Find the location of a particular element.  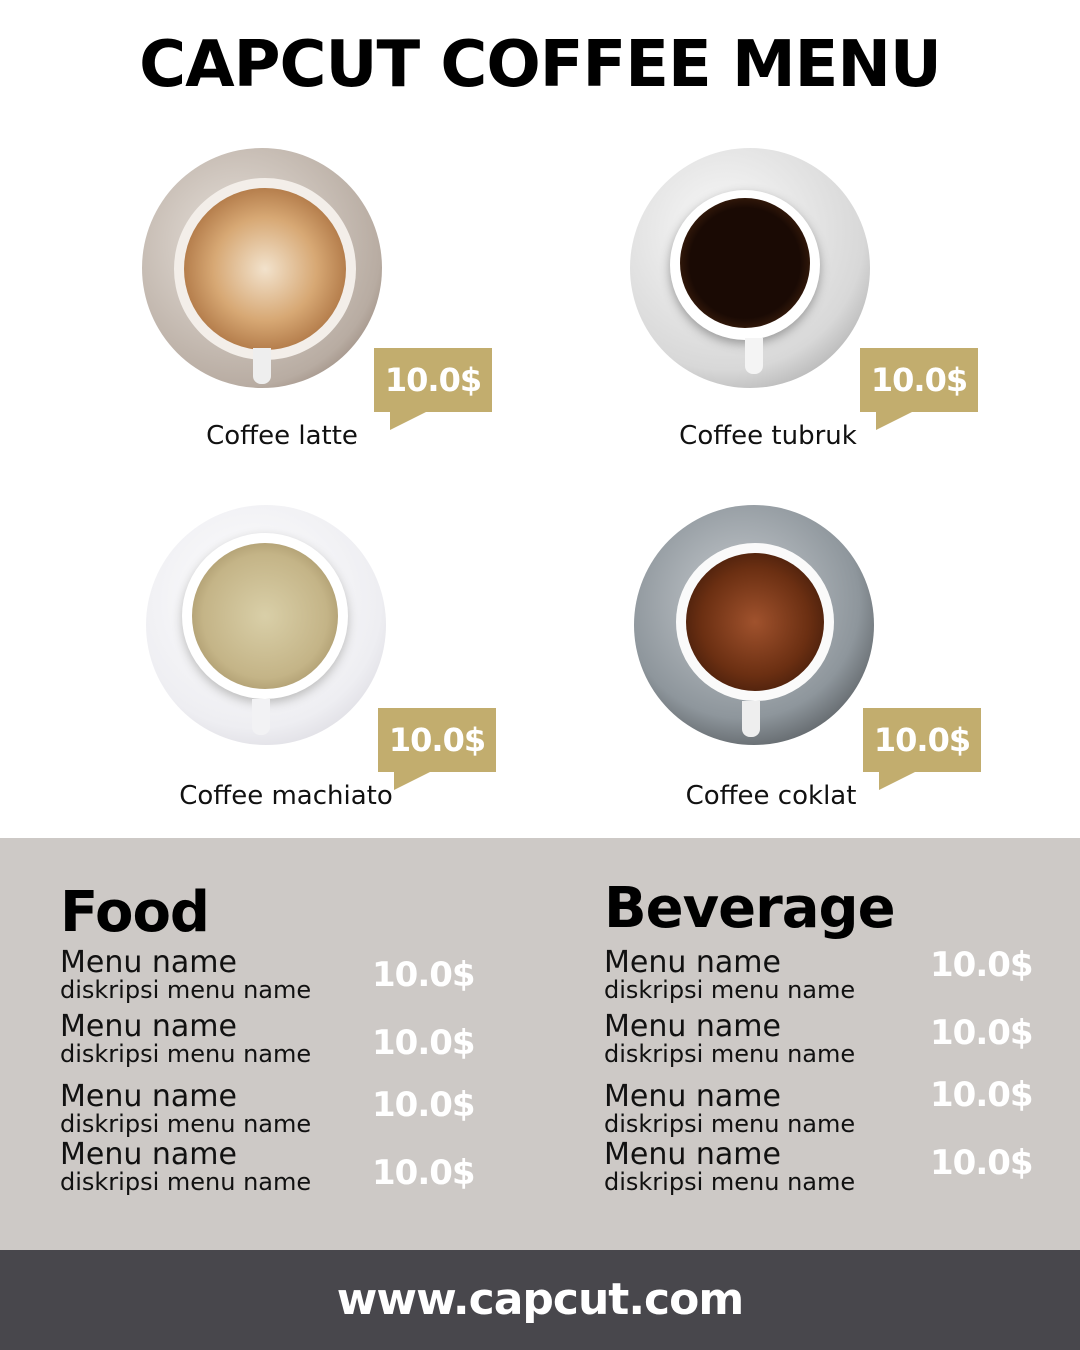

coffee-coklat-image is located at coordinates (754, 625).